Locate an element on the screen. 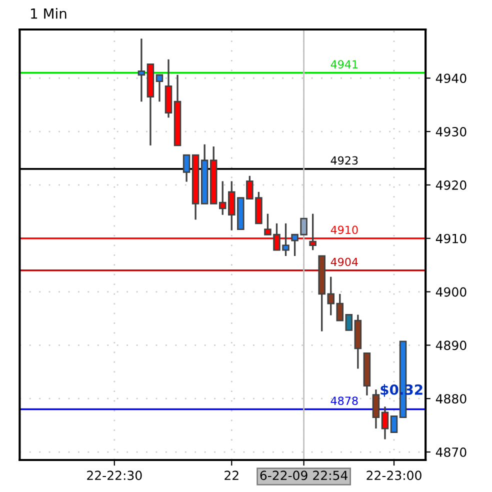  y-tick-label: 4890 is located at coordinates (451, 345).